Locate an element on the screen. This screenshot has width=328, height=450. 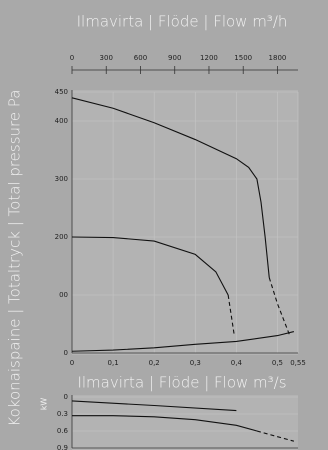
top-tick-label: 1200 is located at coordinates (209, 58).